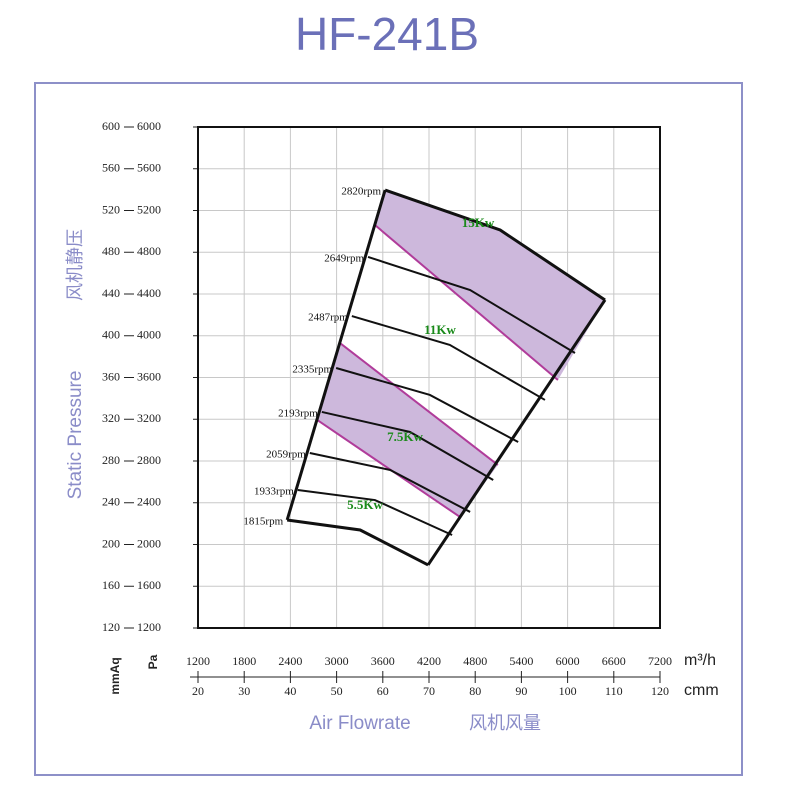 This screenshot has width=800, height=800. What do you see at coordinates (111, 418) in the screenshot?
I see `y-tick-label: 320` at bounding box center [111, 418].